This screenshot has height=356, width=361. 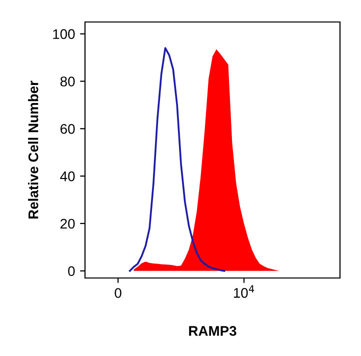 What do you see at coordinates (67, 81) in the screenshot?
I see `y-tick-label: 80` at bounding box center [67, 81].